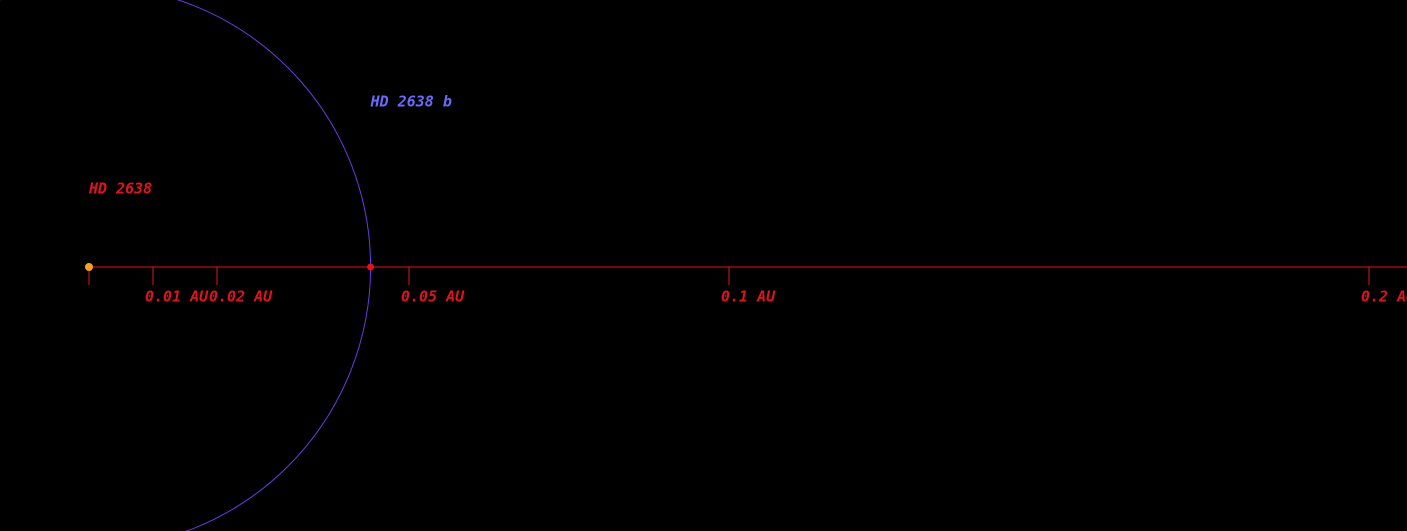 The width and height of the screenshot is (1407, 531). I want to click on star-name: HD 2638, so click(120, 189).